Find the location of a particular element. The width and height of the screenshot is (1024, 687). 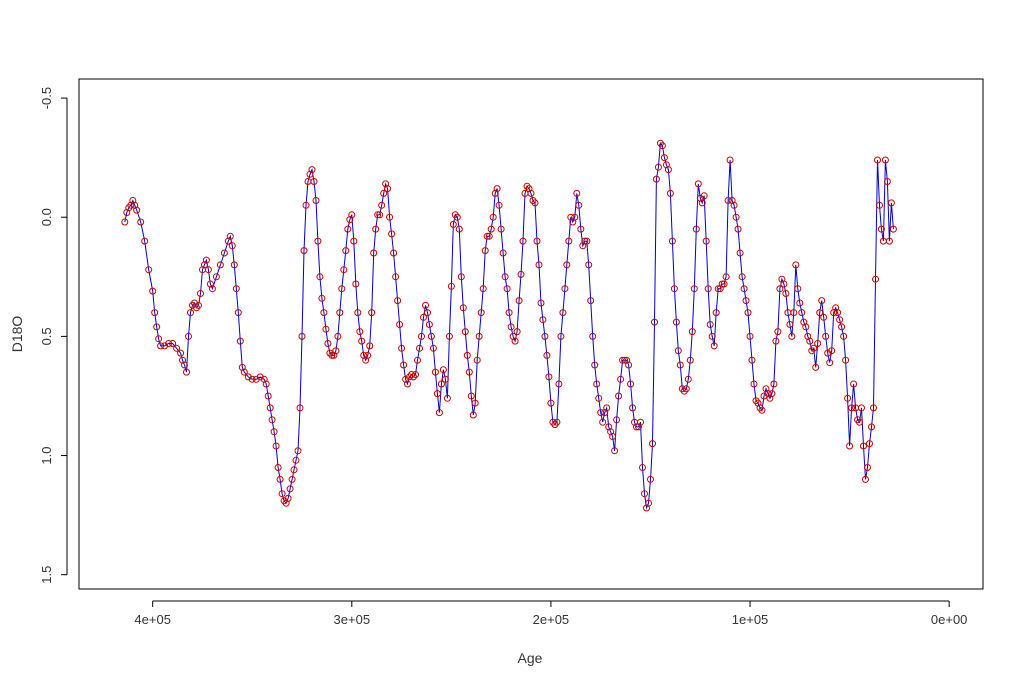

y-tick-label: 0.0 is located at coordinates (46, 217).